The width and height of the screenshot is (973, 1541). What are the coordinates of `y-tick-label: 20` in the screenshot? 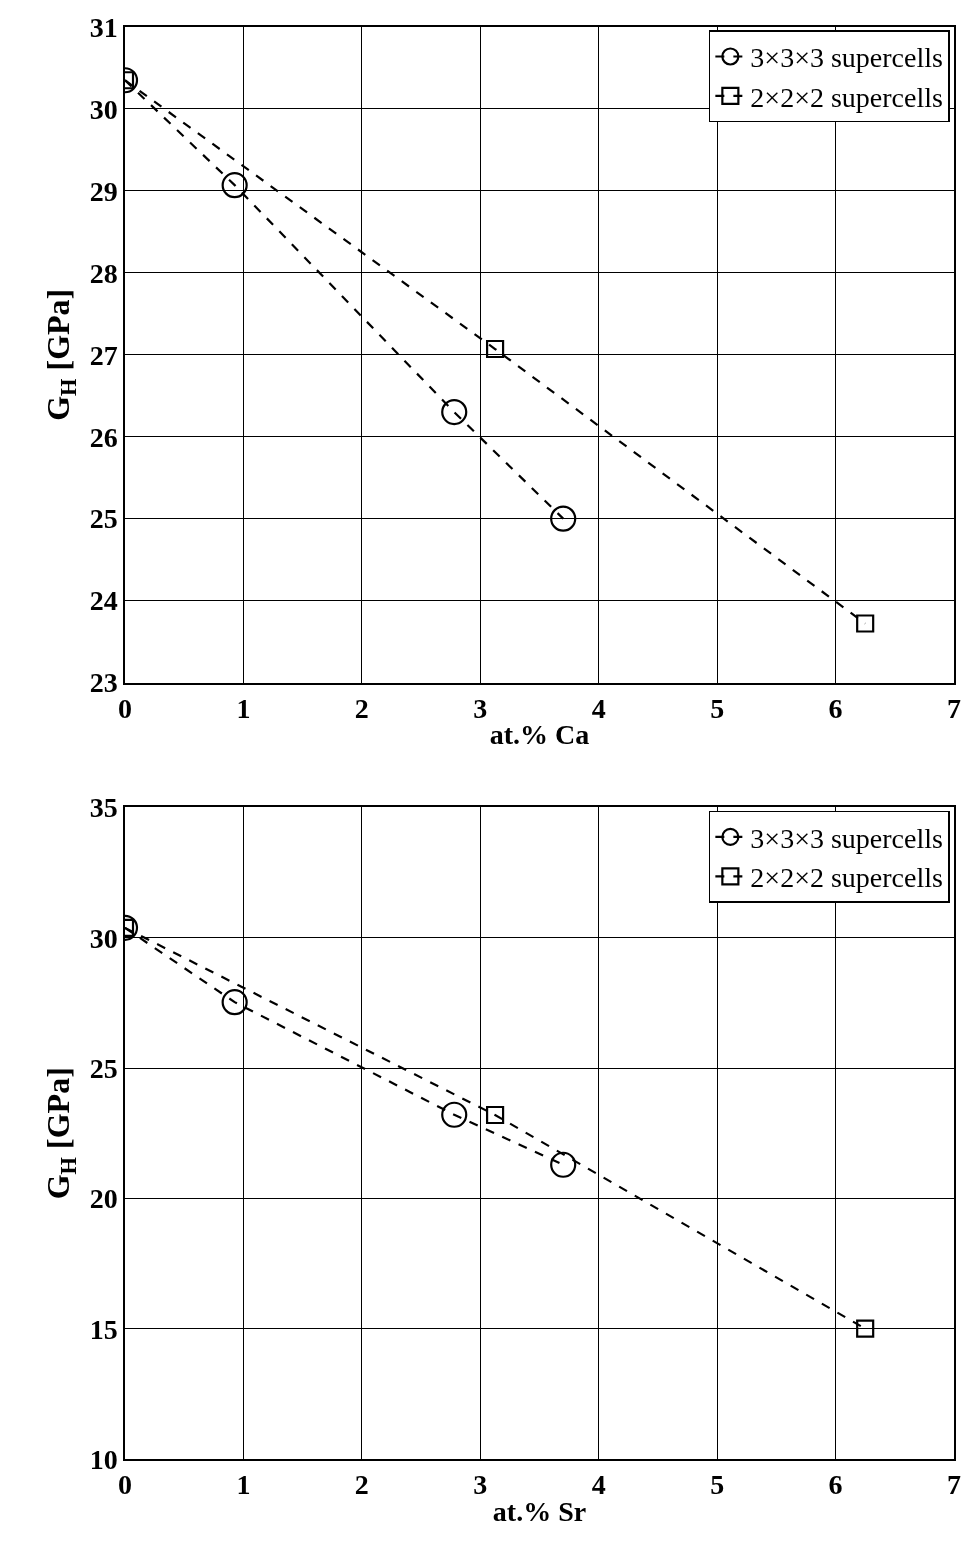 It's located at (103, 1199).